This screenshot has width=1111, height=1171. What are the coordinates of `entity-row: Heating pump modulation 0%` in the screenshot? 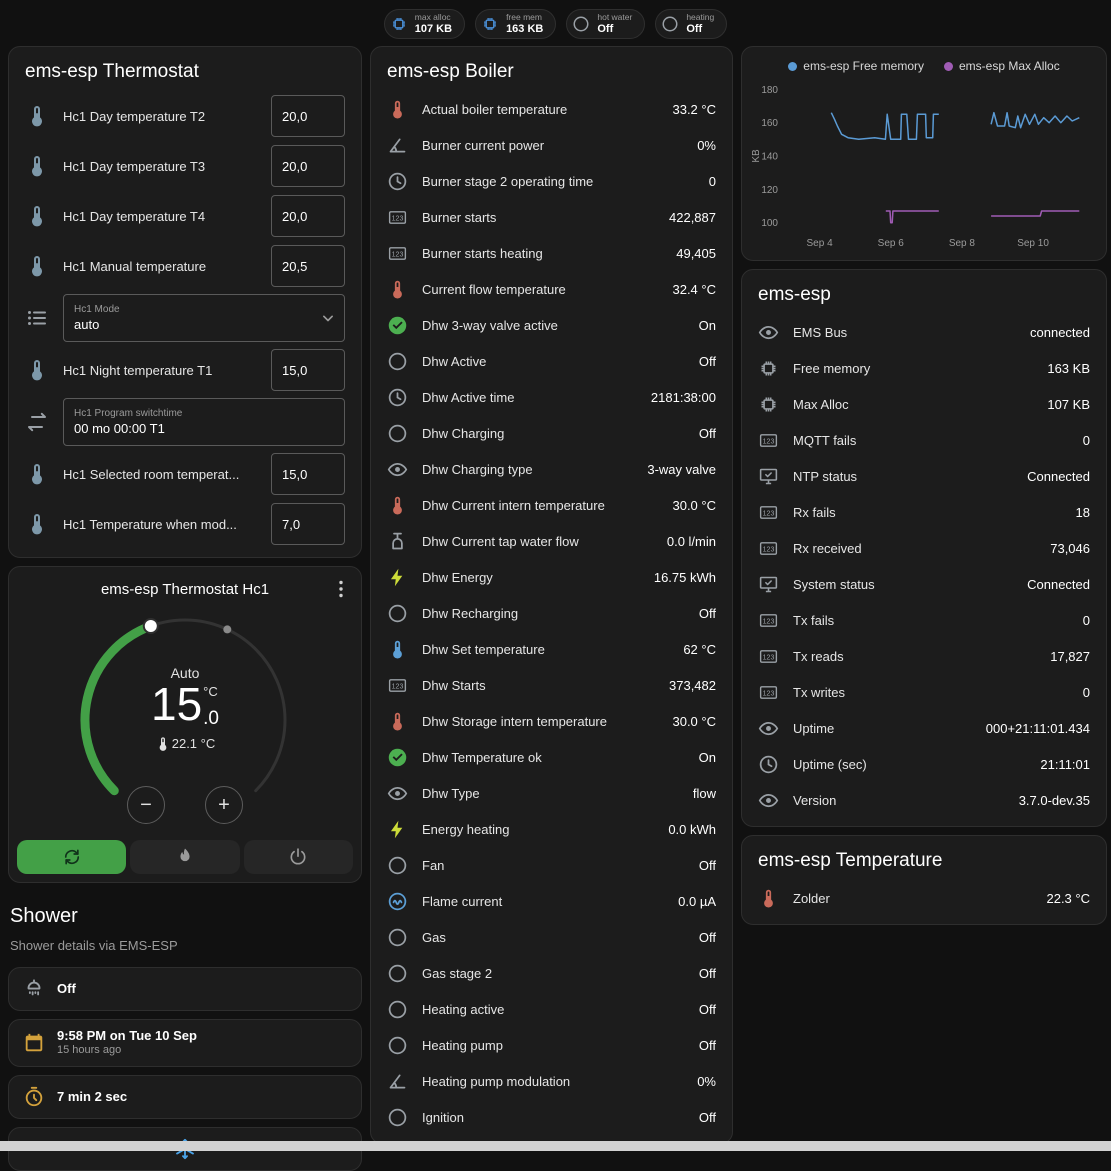 It's located at (551, 1081).